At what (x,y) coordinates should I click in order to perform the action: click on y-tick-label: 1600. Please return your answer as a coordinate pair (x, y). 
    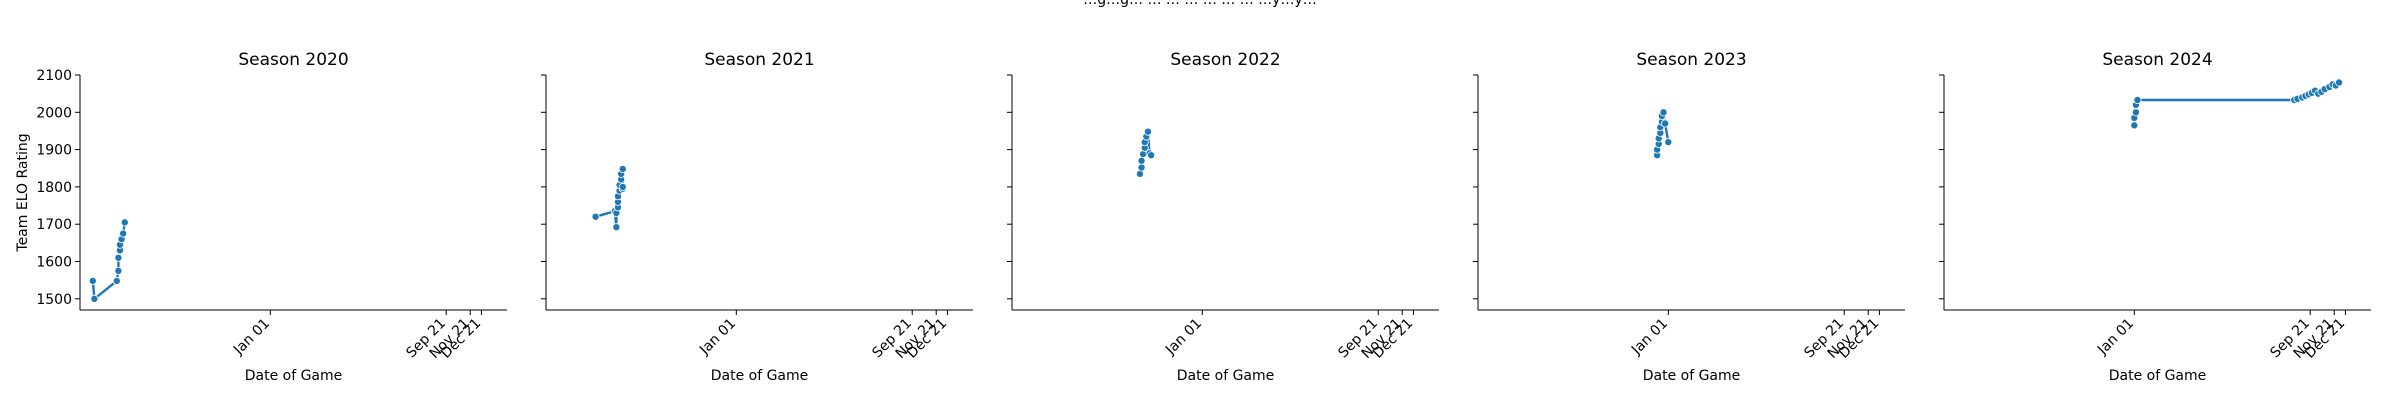
    Looking at the image, I should click on (54, 263).